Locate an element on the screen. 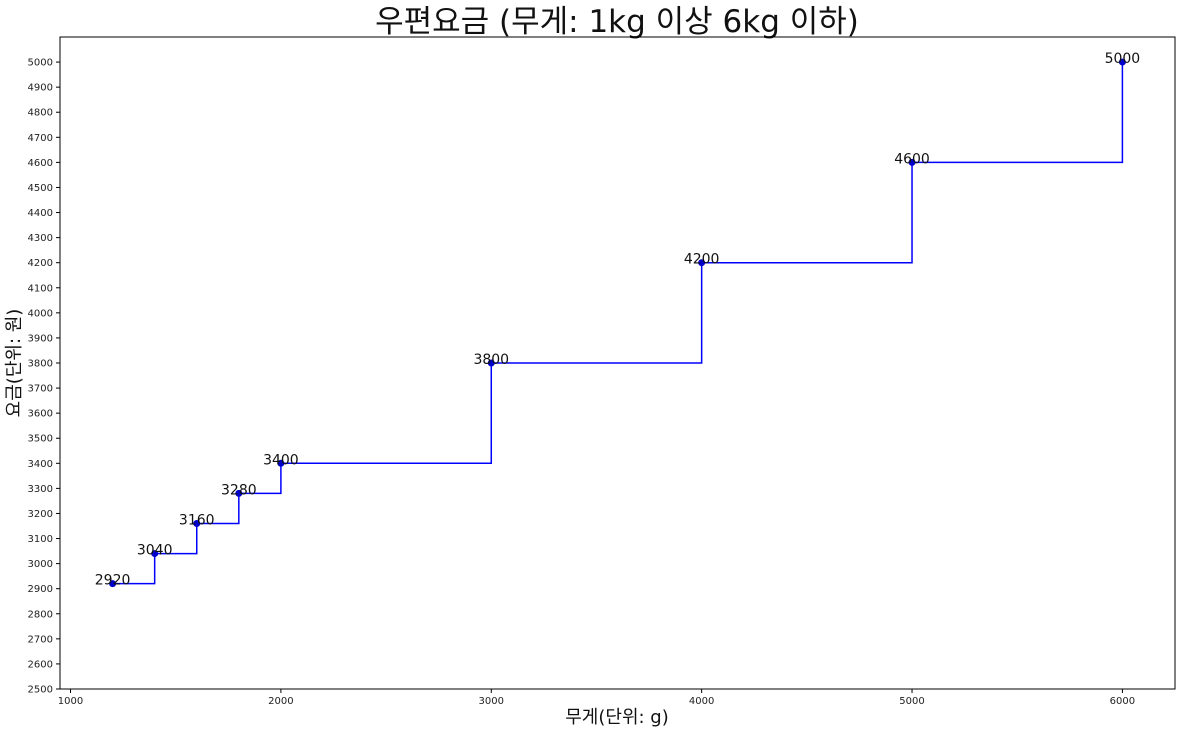  data-label: 2920 is located at coordinates (113, 581).